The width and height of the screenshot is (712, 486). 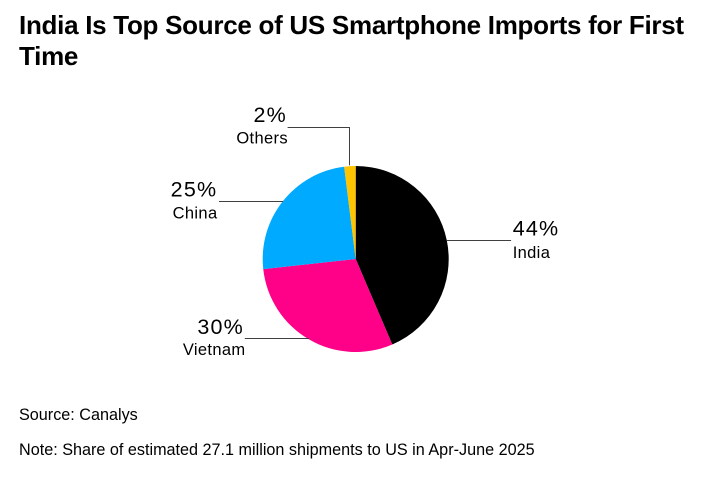 I want to click on svg-text: China, so click(x=195, y=213).